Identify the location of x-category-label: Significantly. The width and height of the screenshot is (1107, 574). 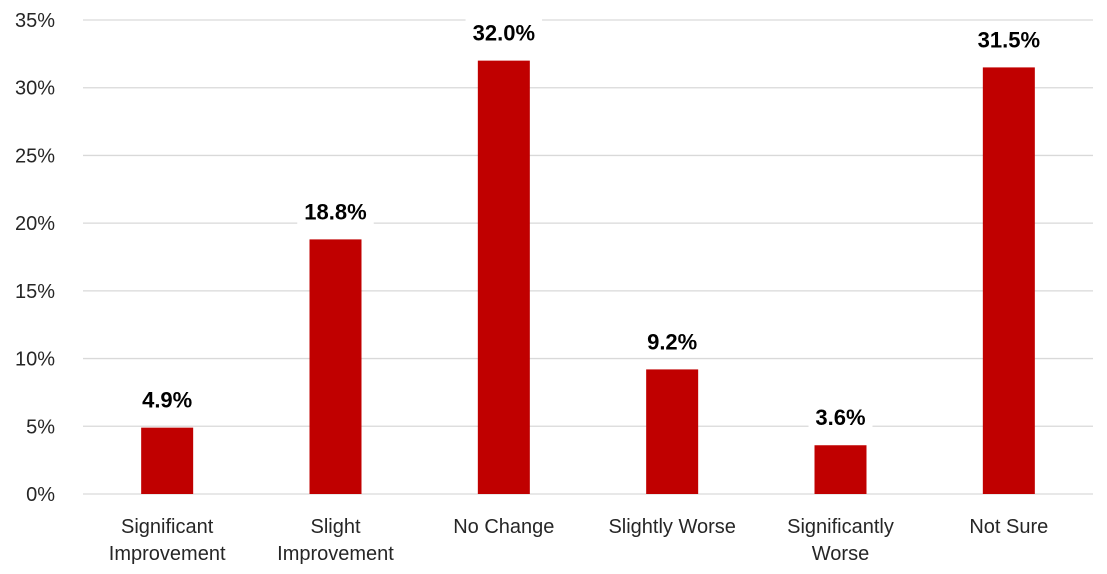
(840, 527).